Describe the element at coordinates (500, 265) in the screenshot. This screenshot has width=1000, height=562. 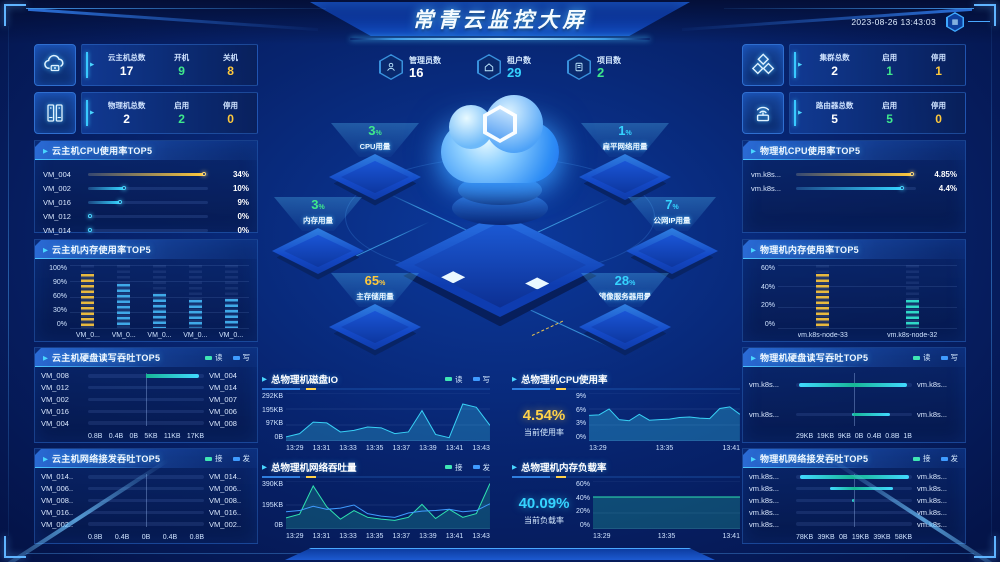
I see `main-platform` at that location.